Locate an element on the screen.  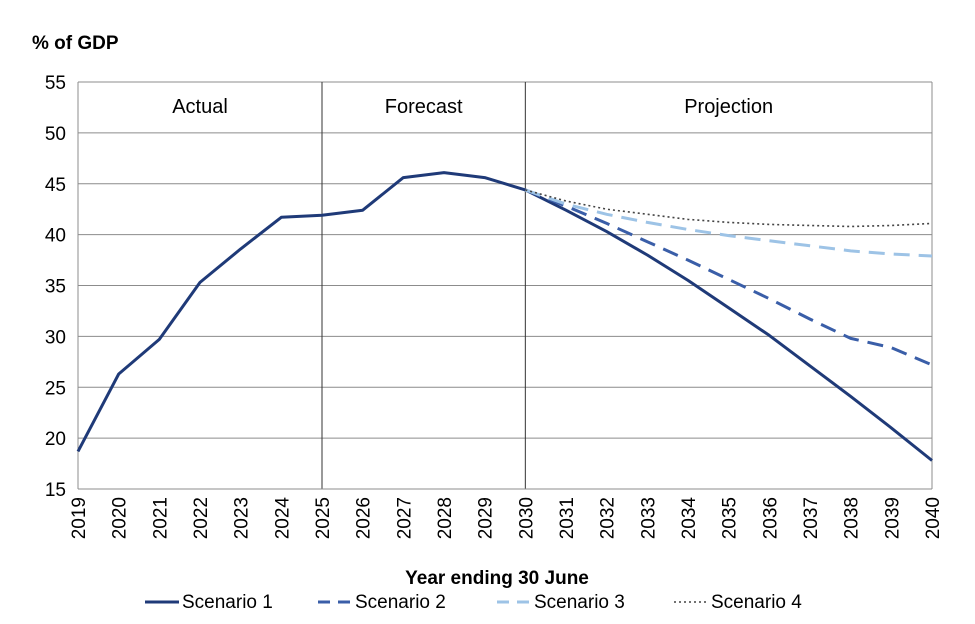
y-tick-label: 20 is located at coordinates (55, 439).